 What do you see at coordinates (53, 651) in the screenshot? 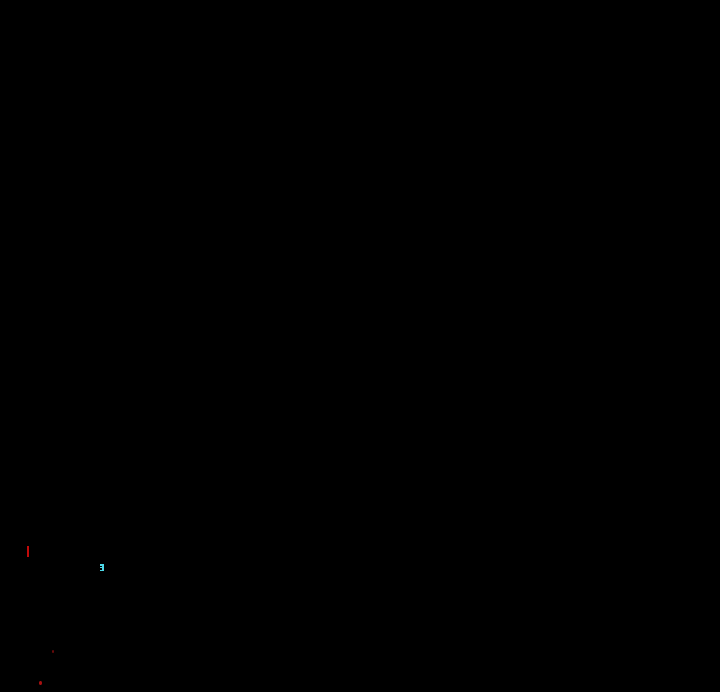
I see `dark-red-speck-mark` at bounding box center [53, 651].